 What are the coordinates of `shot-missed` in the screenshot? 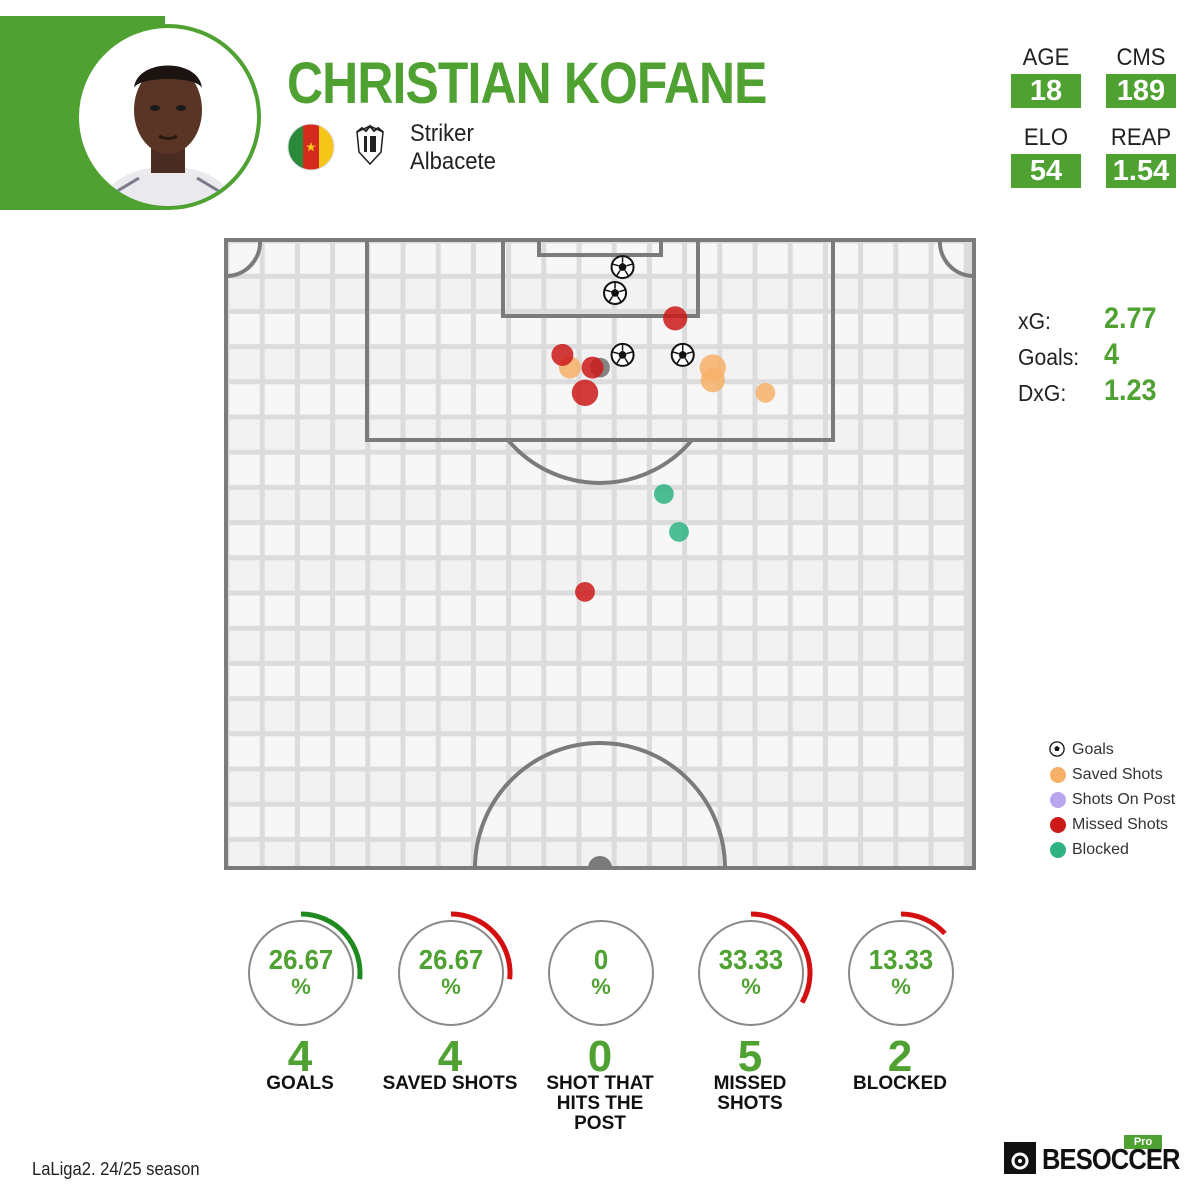 It's located at (592, 367).